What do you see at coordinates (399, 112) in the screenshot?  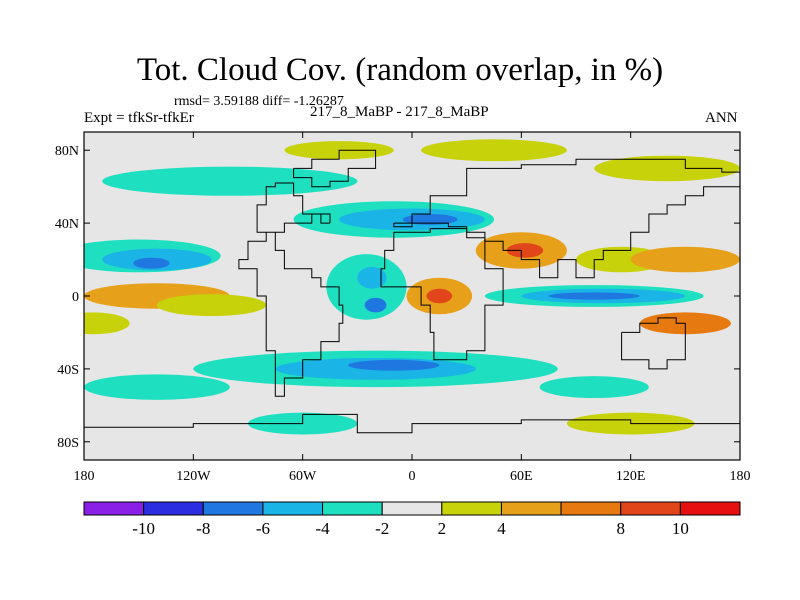 I see `period-label: 217_8_MaBP - 217_8_MaBP` at bounding box center [399, 112].